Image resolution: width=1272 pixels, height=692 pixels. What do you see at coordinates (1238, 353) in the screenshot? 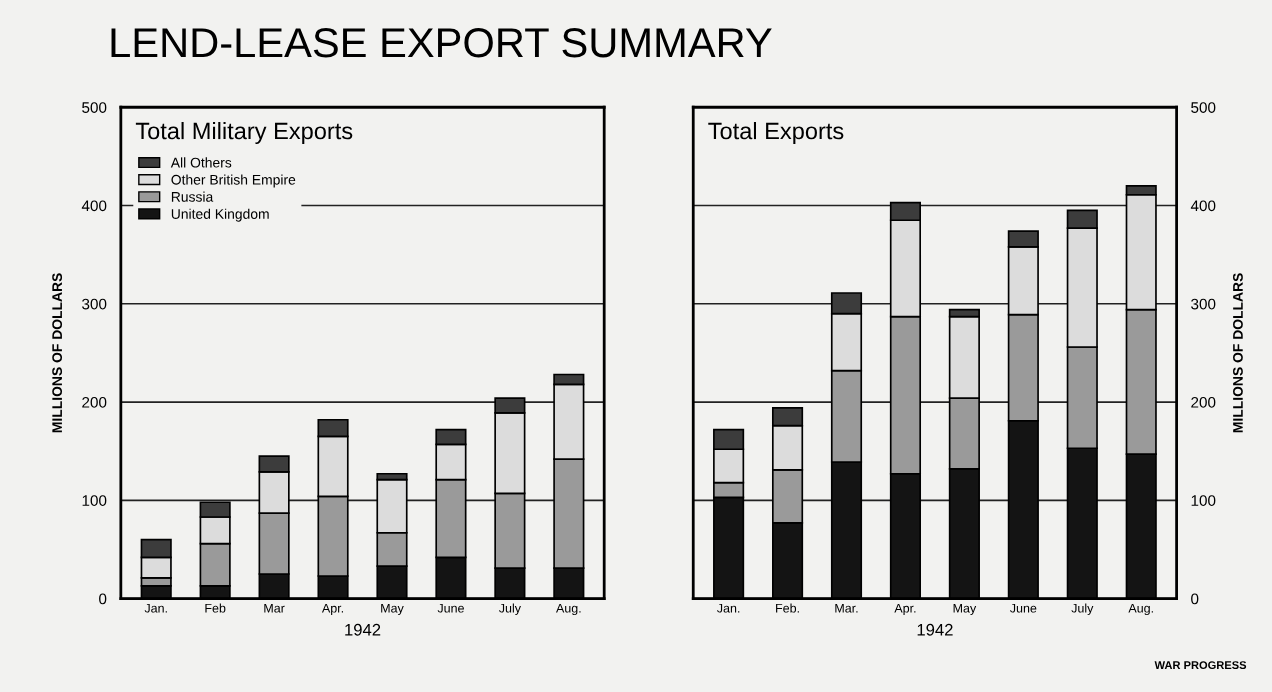
I see `y2-axis-title: MILLIONS OF DOLLARS` at bounding box center [1238, 353].